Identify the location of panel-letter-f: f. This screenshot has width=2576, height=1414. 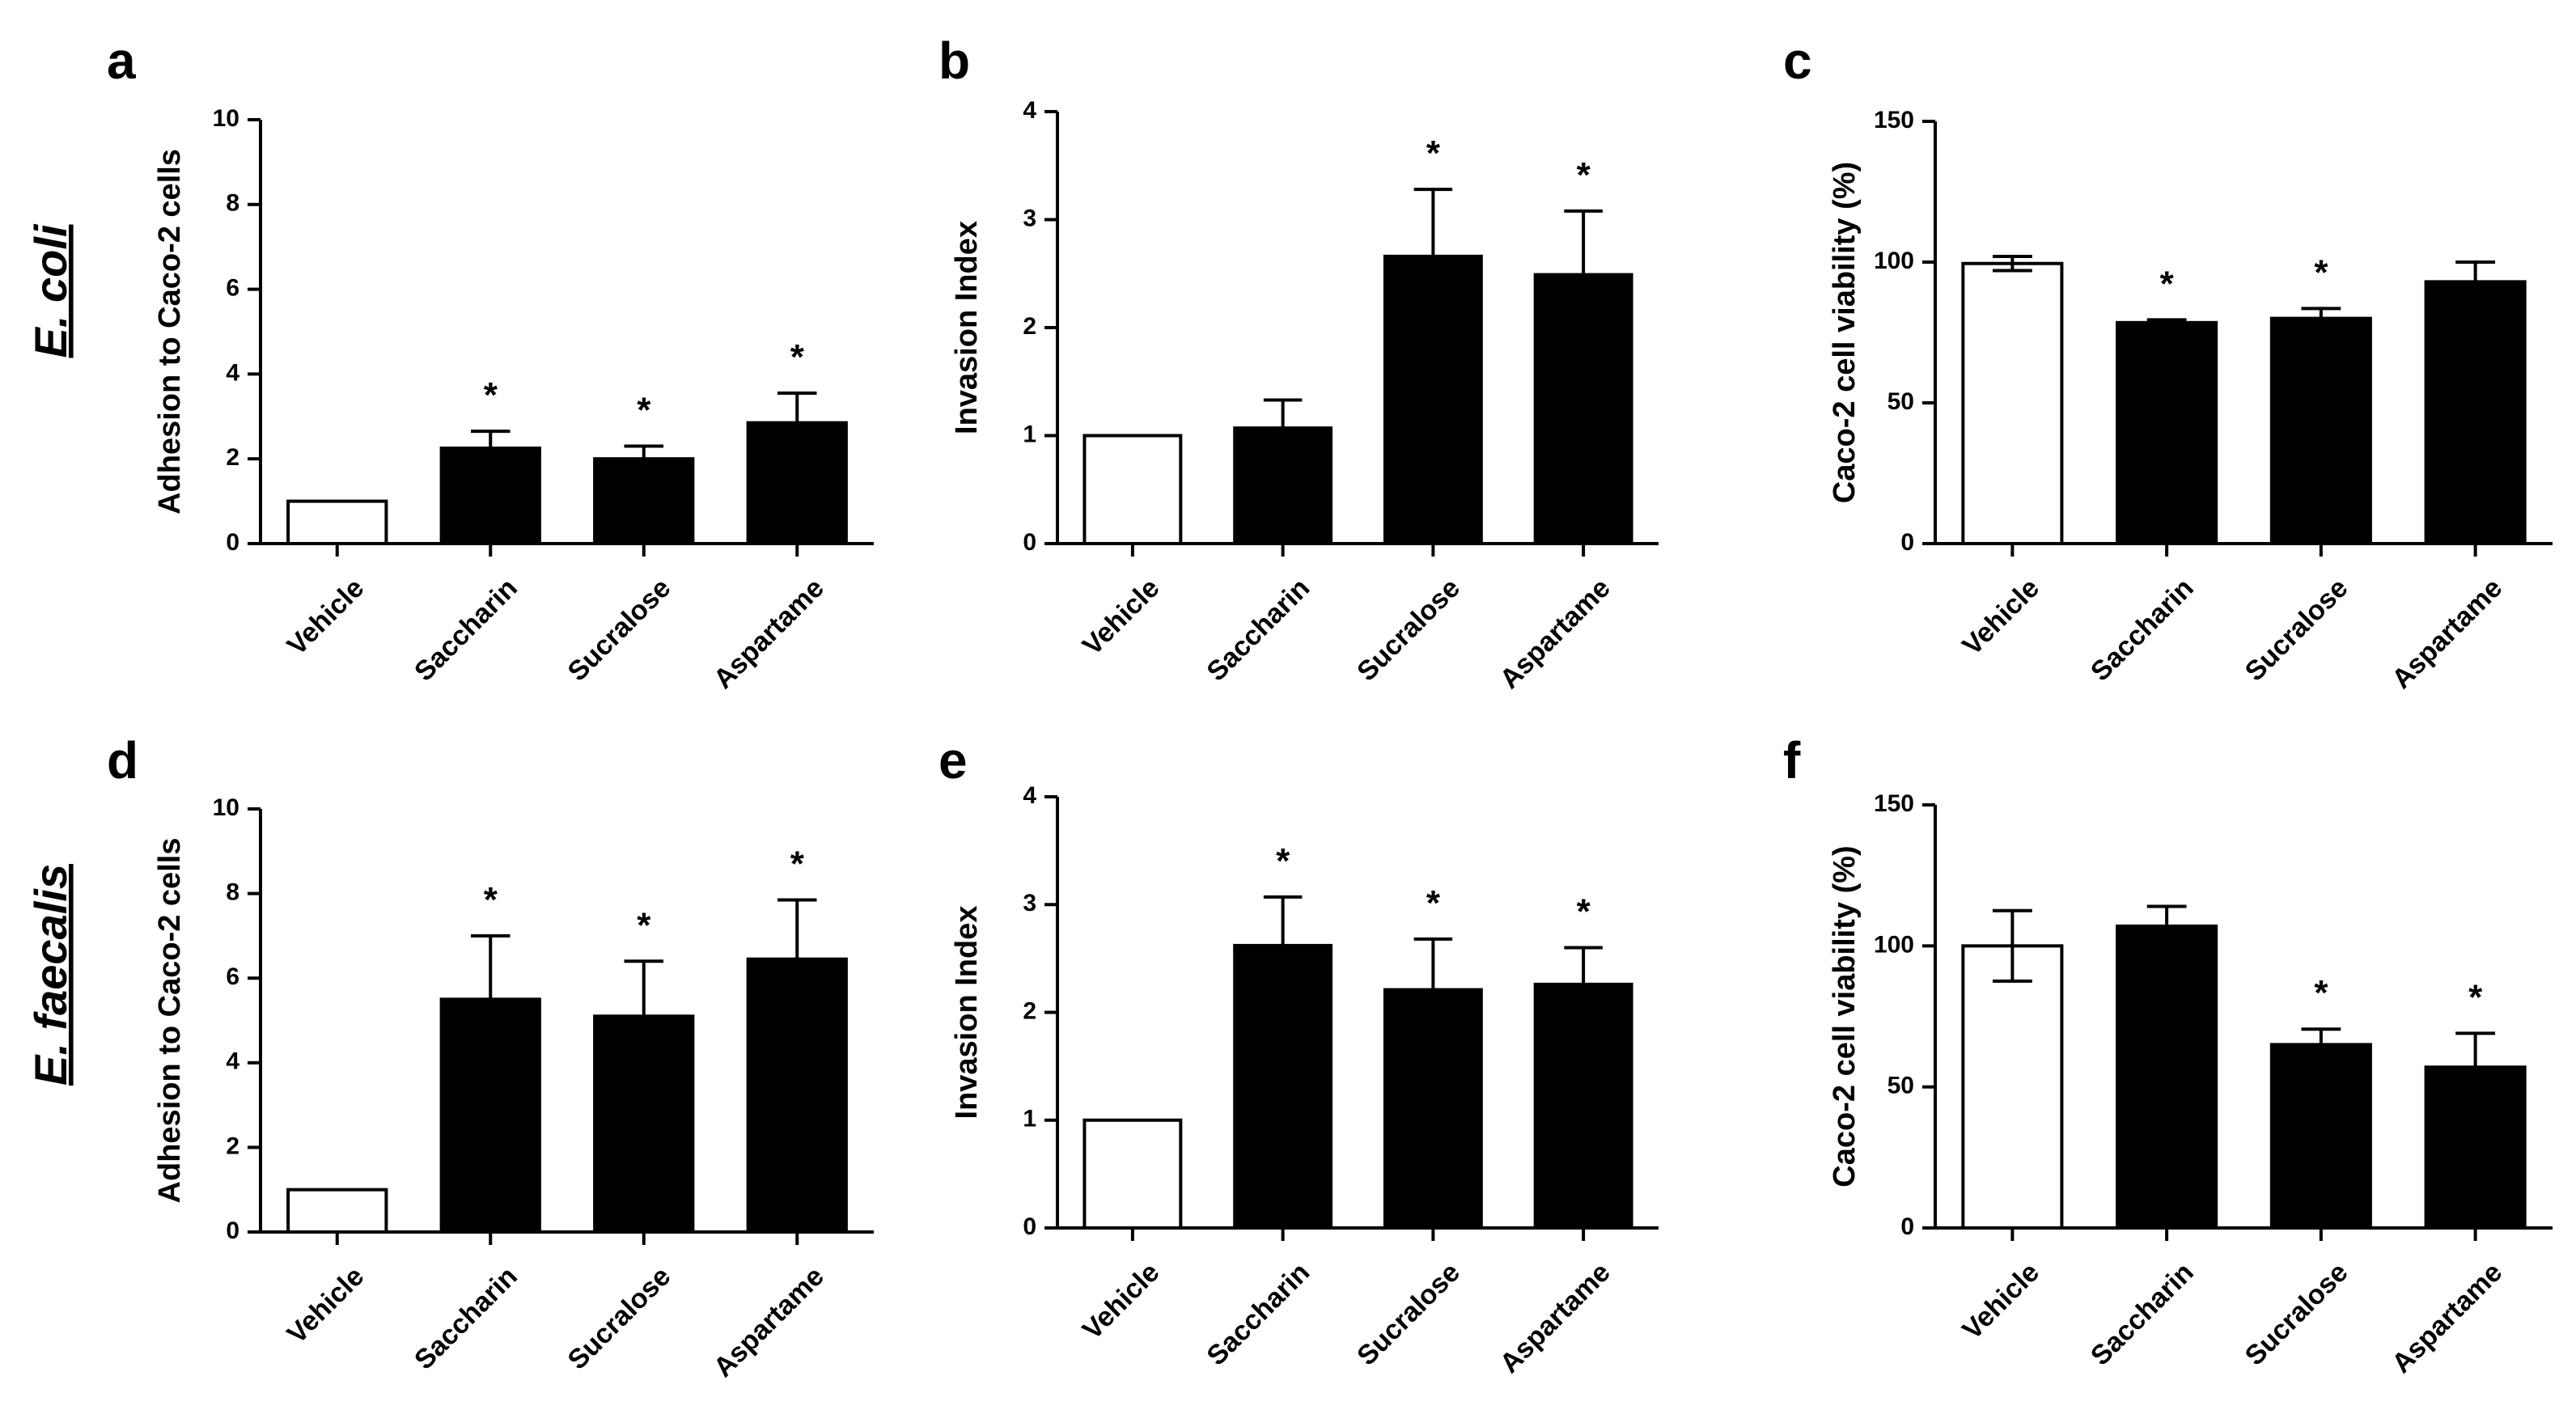
(1792, 760).